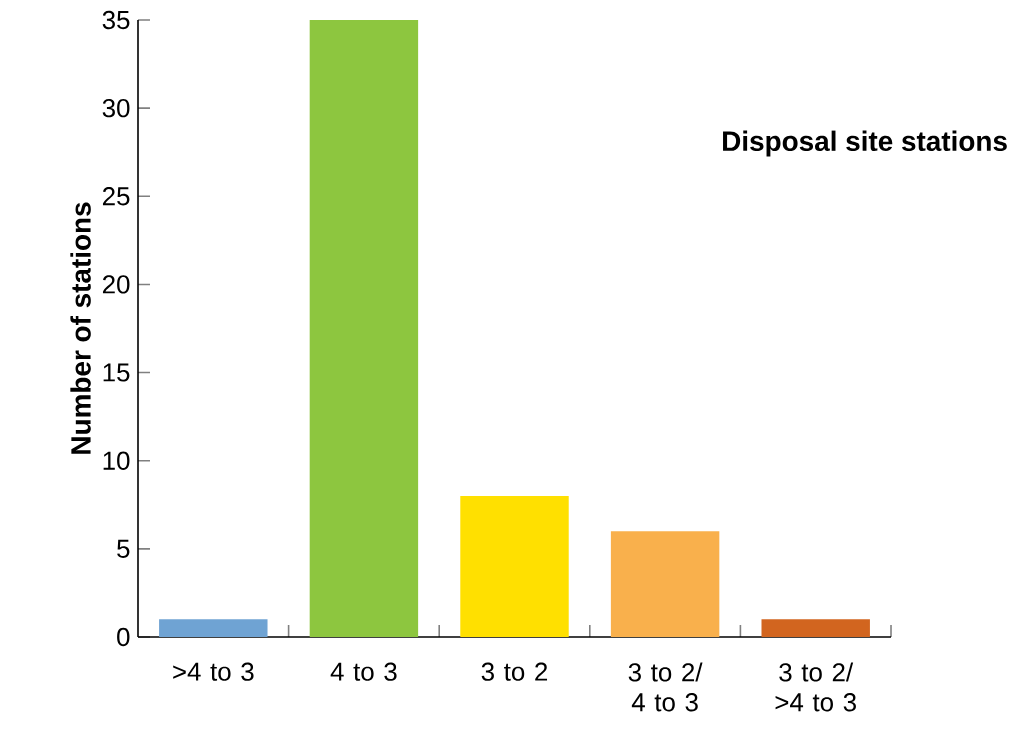  What do you see at coordinates (815, 687) in the screenshot?
I see `x-tick-label: 3 to 2/ >4 to 3` at bounding box center [815, 687].